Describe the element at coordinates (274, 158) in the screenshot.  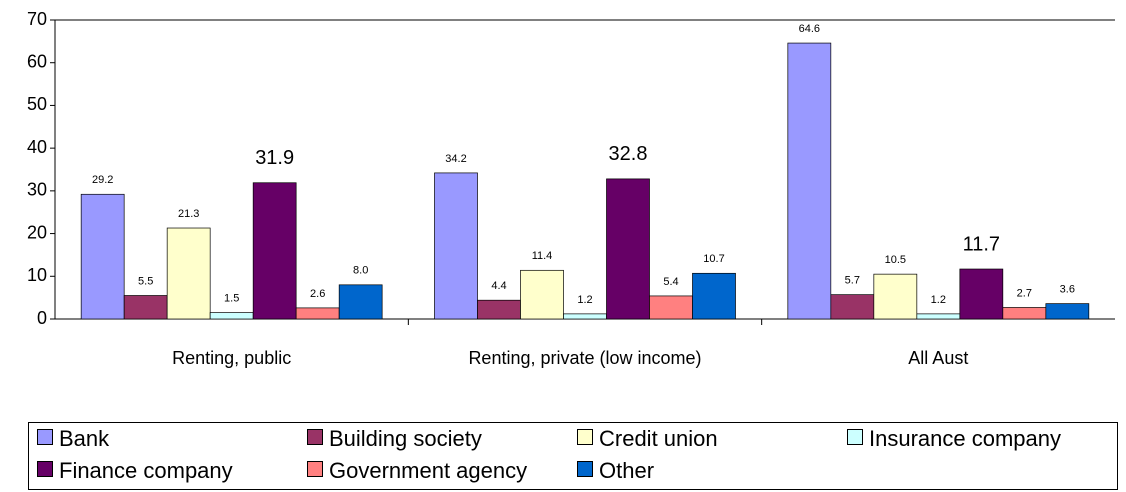
I see `data-label: 31.9` at that location.